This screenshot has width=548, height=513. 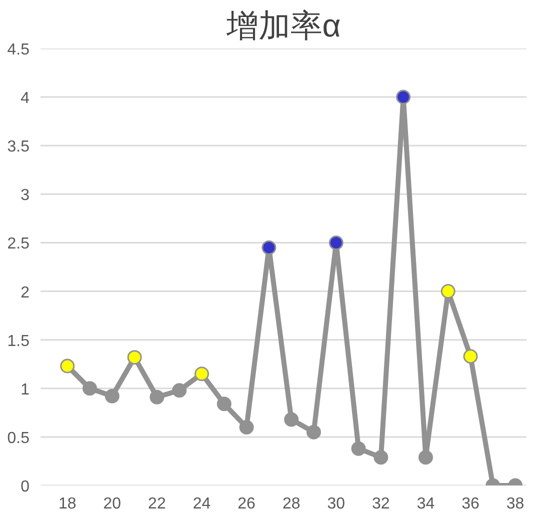 What do you see at coordinates (283, 26) in the screenshot?
I see `chart-title: 增加率α` at bounding box center [283, 26].